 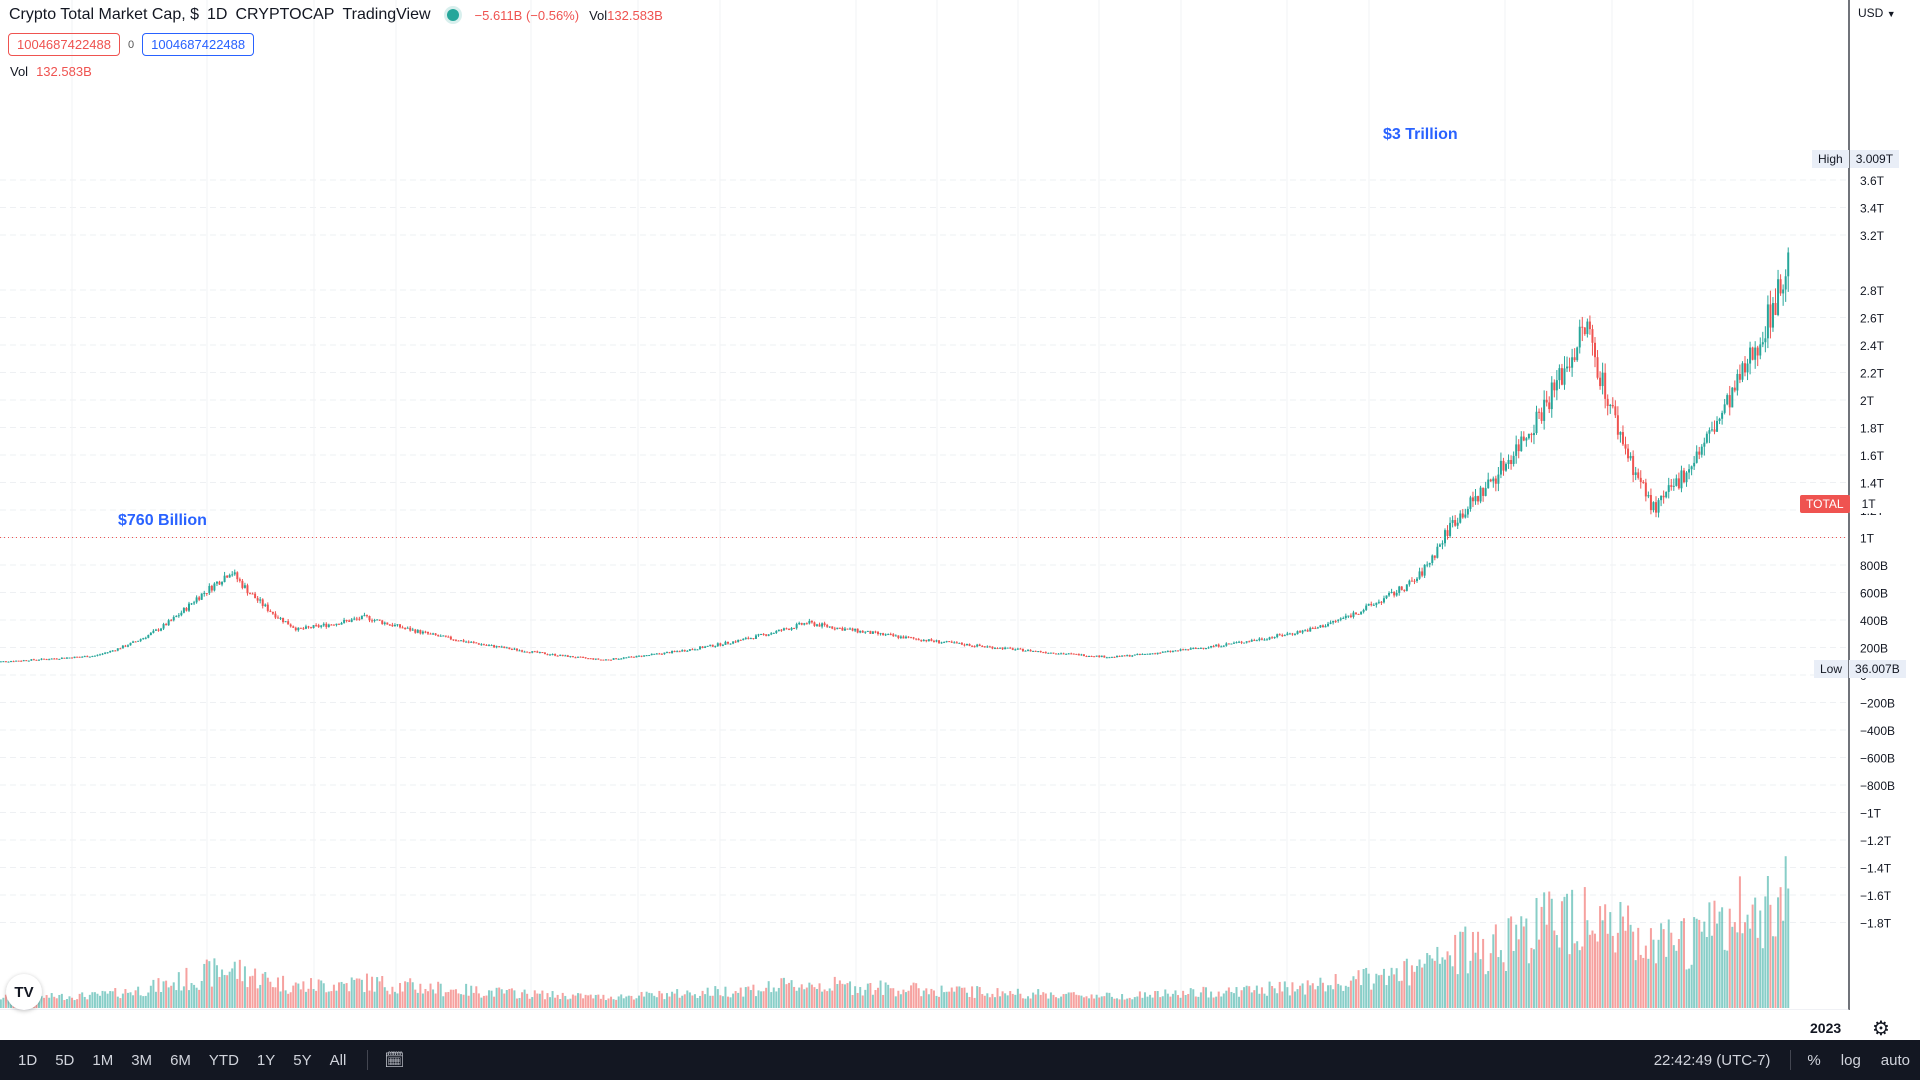 What do you see at coordinates (180, 1060) in the screenshot?
I see `range-6m: 6M` at bounding box center [180, 1060].